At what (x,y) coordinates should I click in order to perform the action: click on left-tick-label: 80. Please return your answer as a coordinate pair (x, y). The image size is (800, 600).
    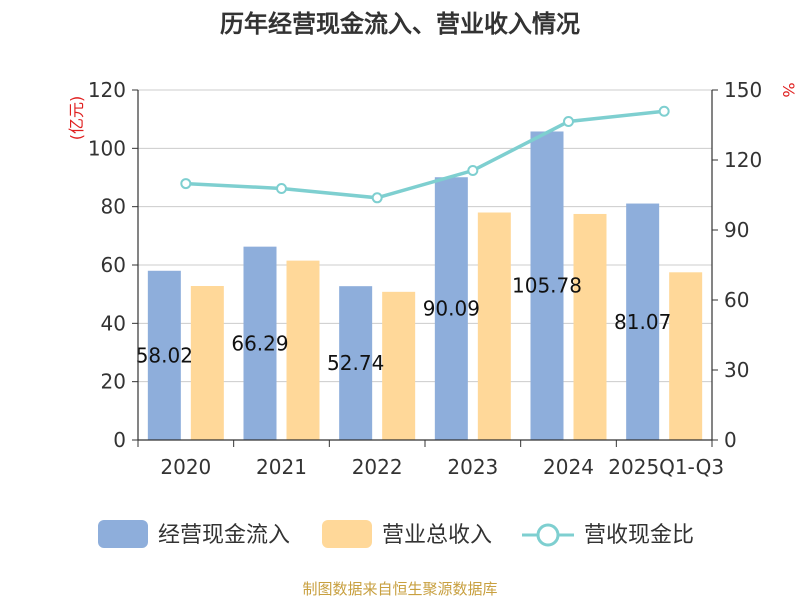
    Looking at the image, I should click on (113, 207).